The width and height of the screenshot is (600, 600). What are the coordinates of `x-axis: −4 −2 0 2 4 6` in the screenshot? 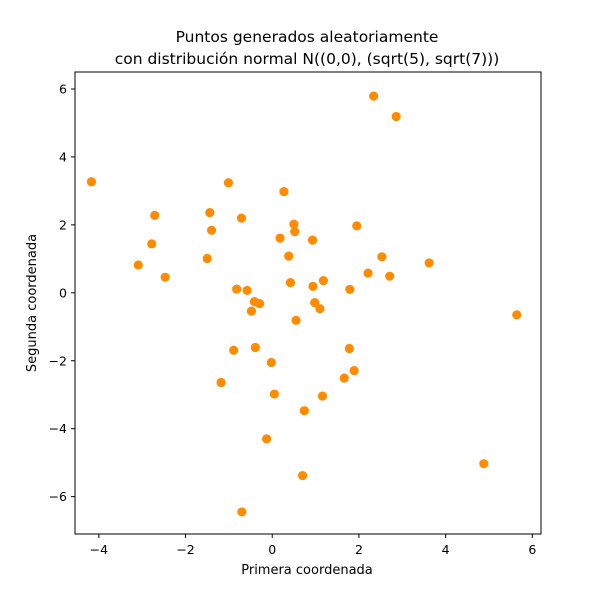 It's located at (313, 545).